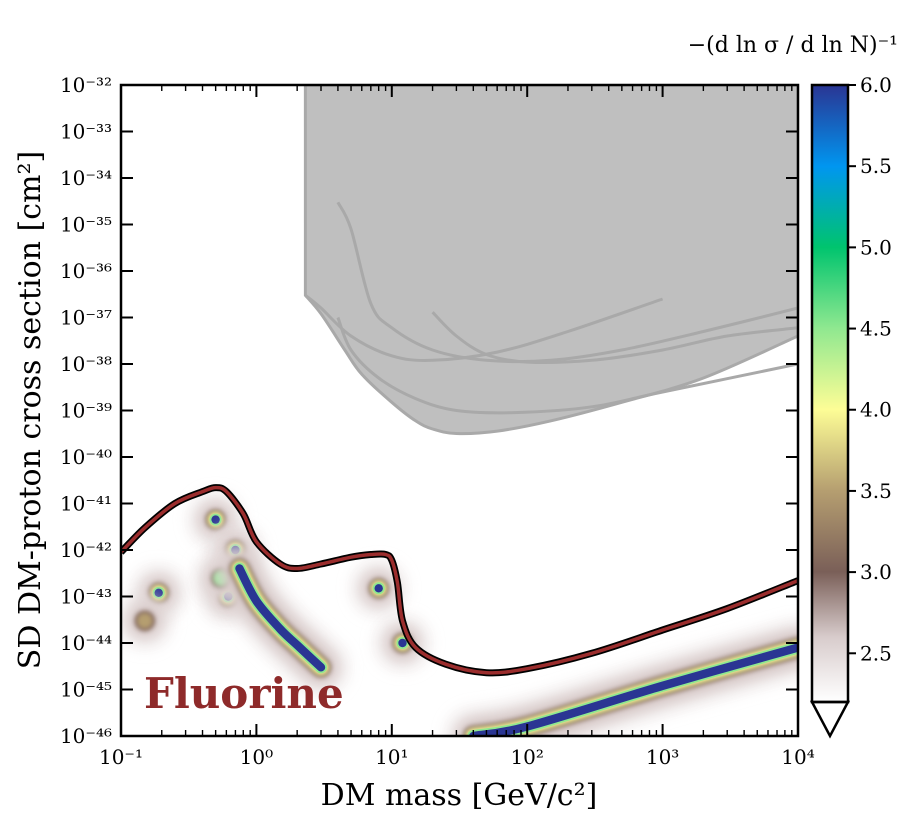 The height and width of the screenshot is (819, 909). Describe the element at coordinates (797, 757) in the screenshot. I see `x-tick-label: 10⁴` at that location.